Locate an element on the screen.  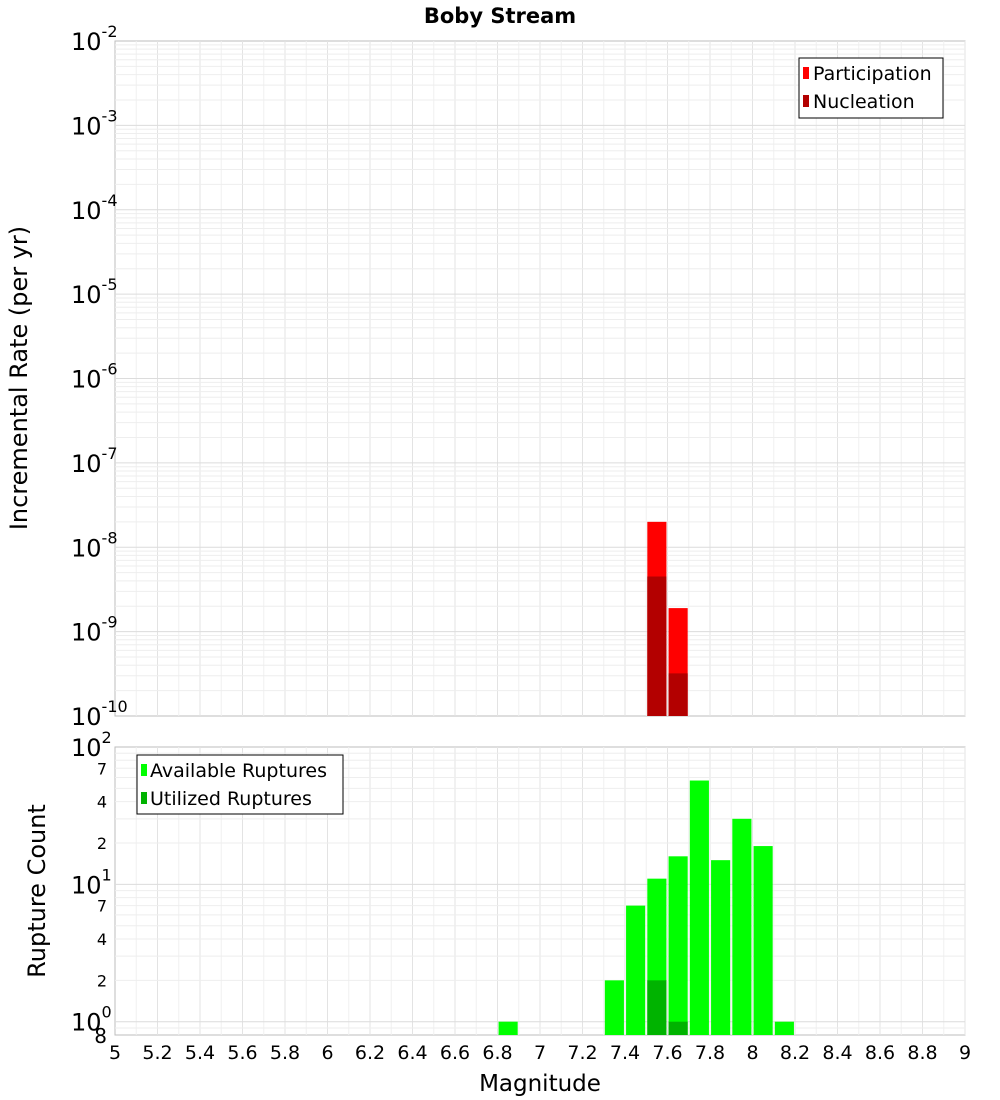
rate-bars is located at coordinates (667, 618).